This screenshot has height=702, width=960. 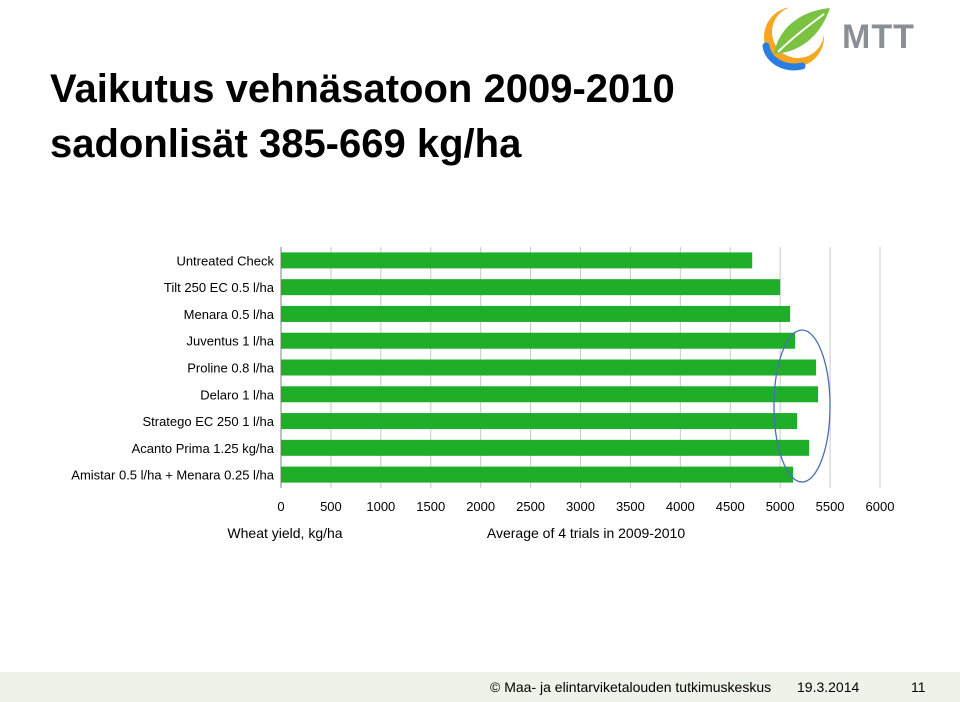 I want to click on x-tick-label: 1500, so click(x=430, y=506).